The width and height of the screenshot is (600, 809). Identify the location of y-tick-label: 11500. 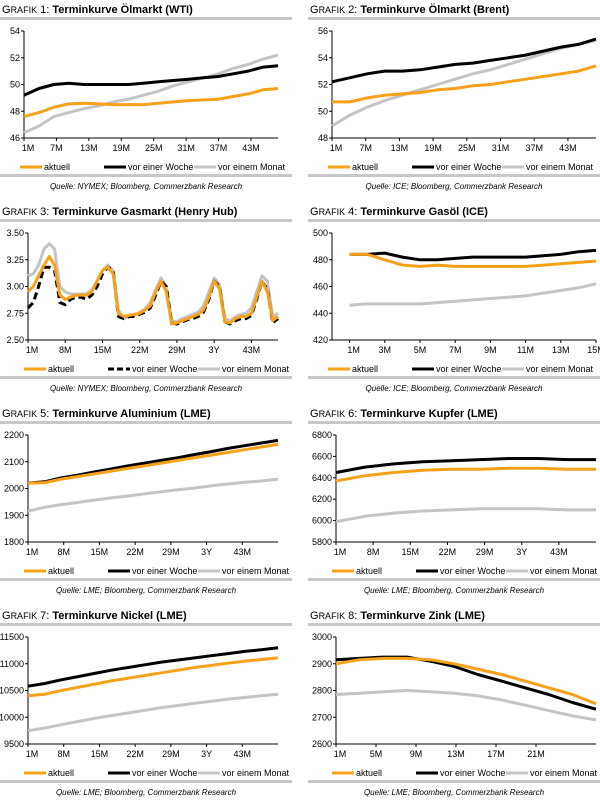
(12, 637).